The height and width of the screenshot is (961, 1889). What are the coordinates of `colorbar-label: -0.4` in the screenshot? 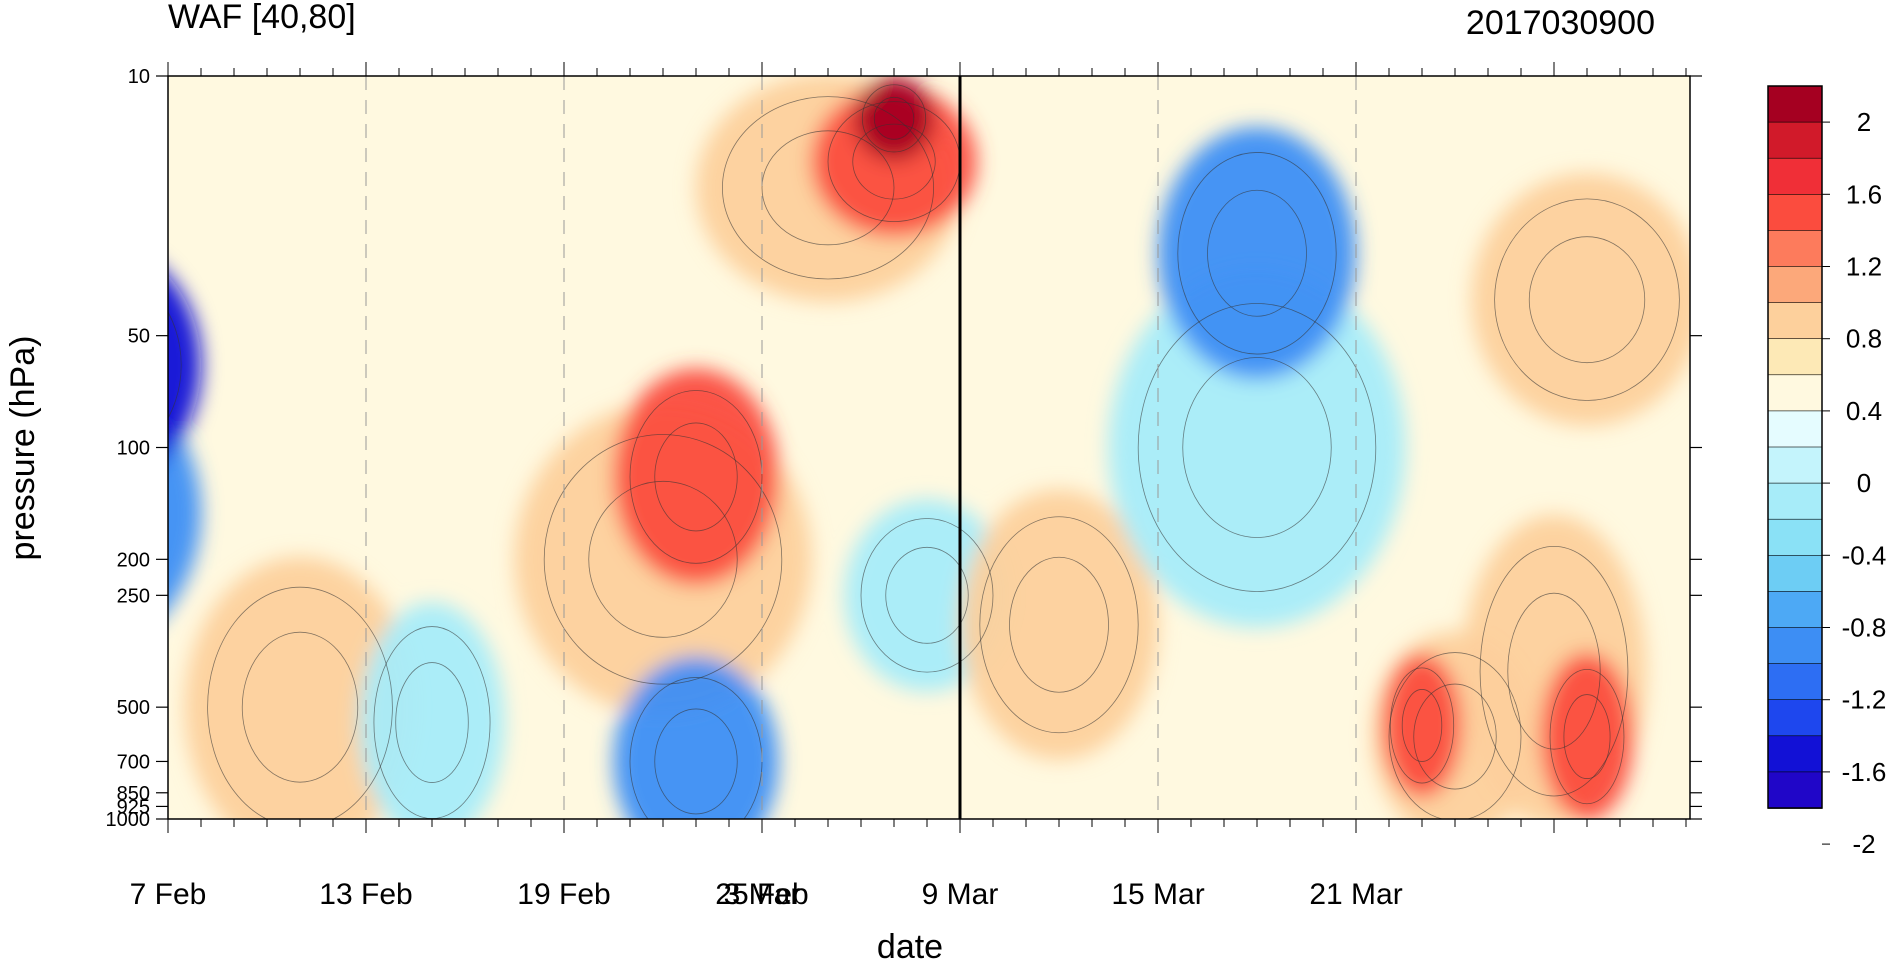 It's located at (1864, 555).